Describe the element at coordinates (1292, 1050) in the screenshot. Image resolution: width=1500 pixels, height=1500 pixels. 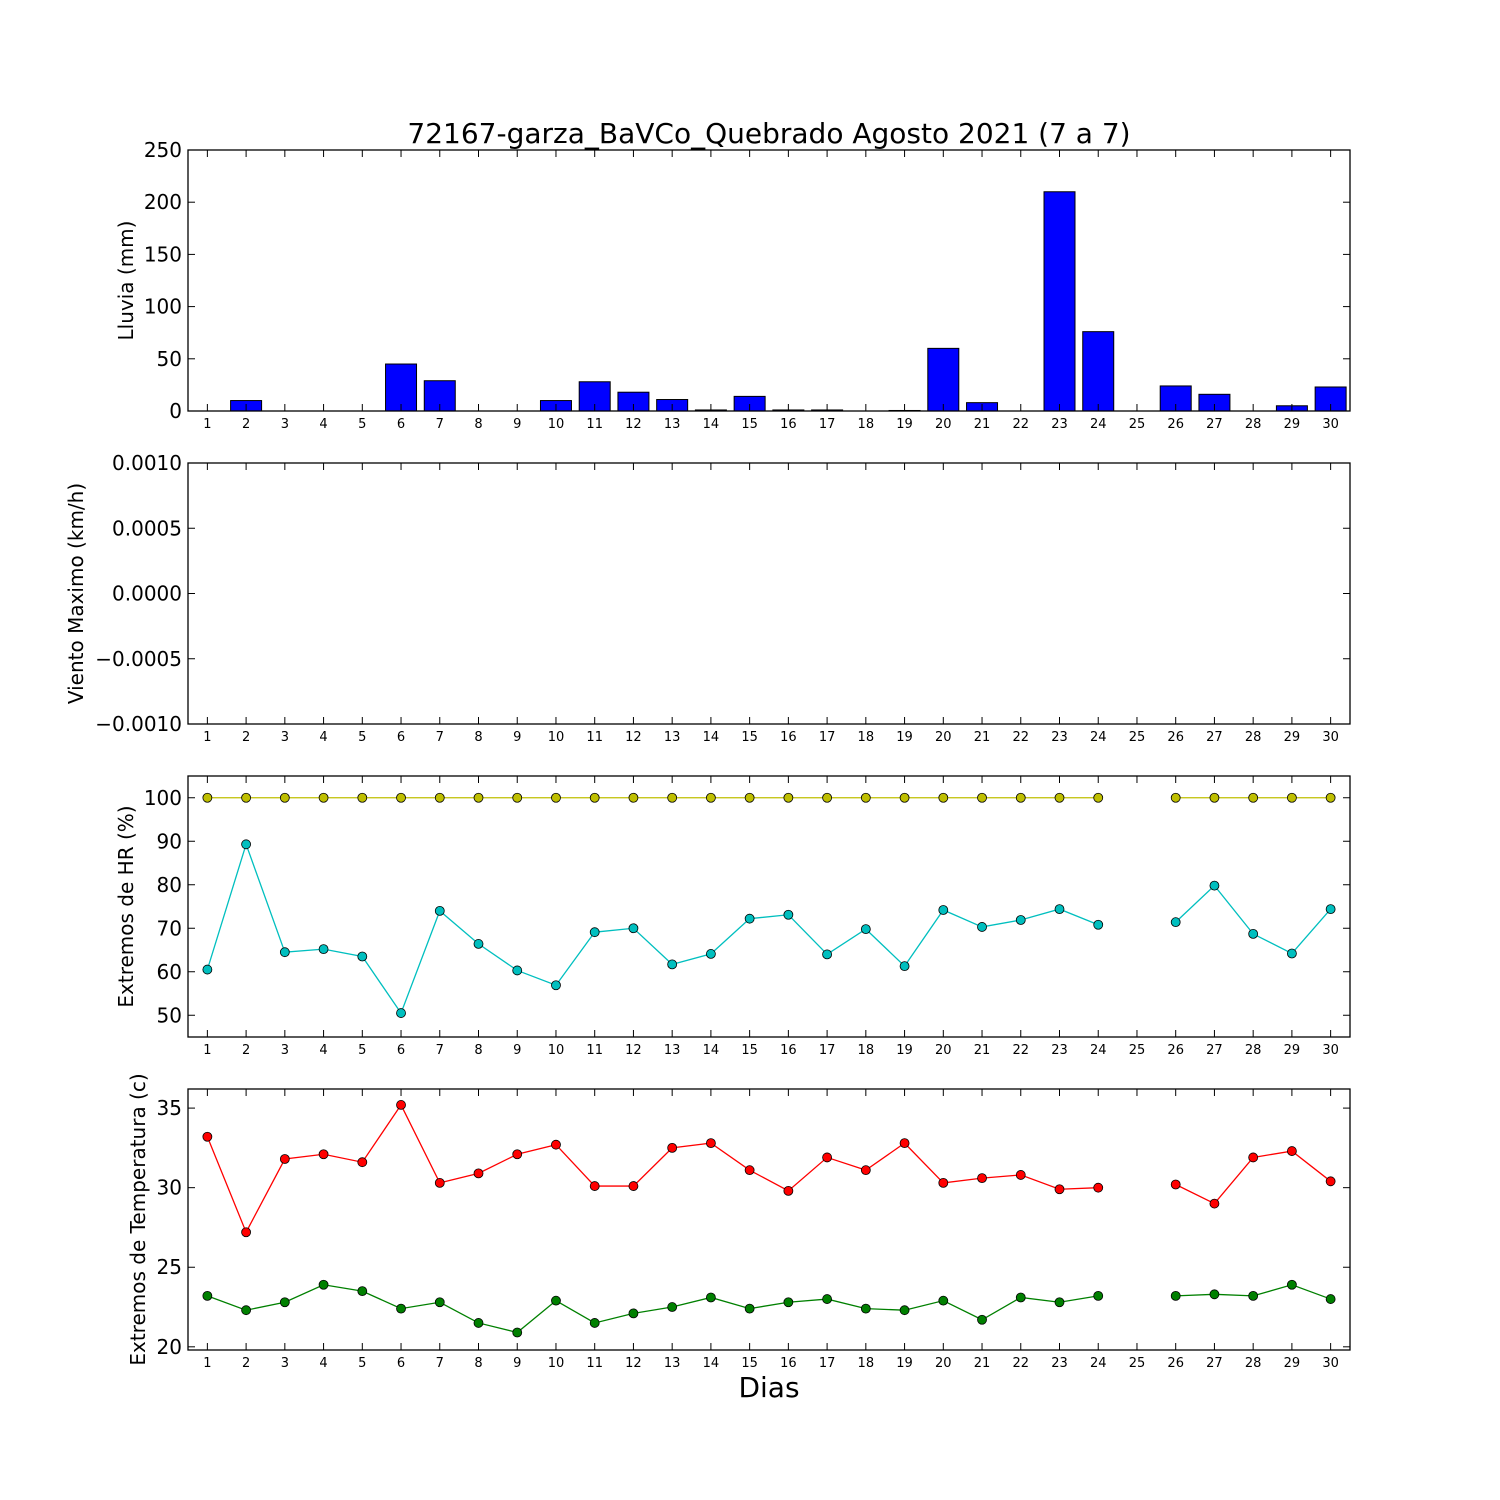
I see `x-tick-label-29: 29` at that location.